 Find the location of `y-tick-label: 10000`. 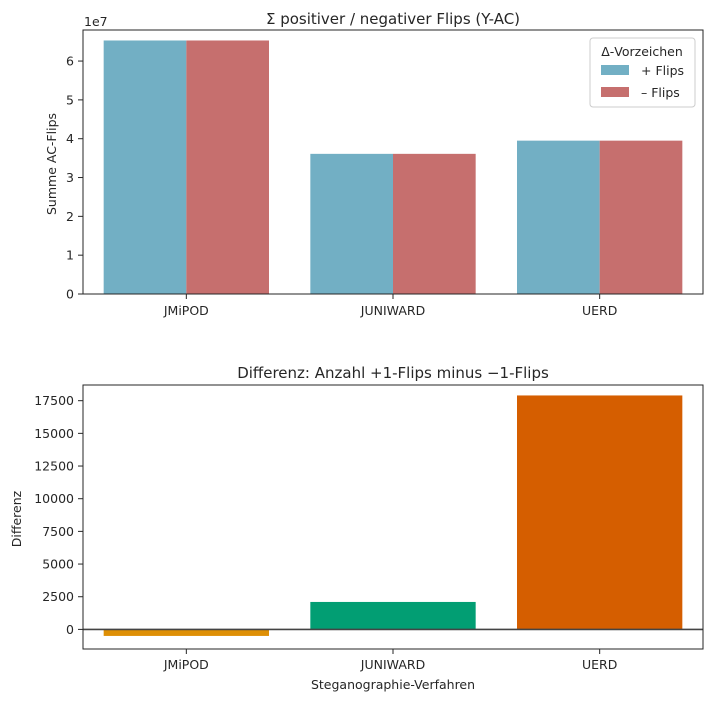

y-tick-label: 10000 is located at coordinates (54, 498).